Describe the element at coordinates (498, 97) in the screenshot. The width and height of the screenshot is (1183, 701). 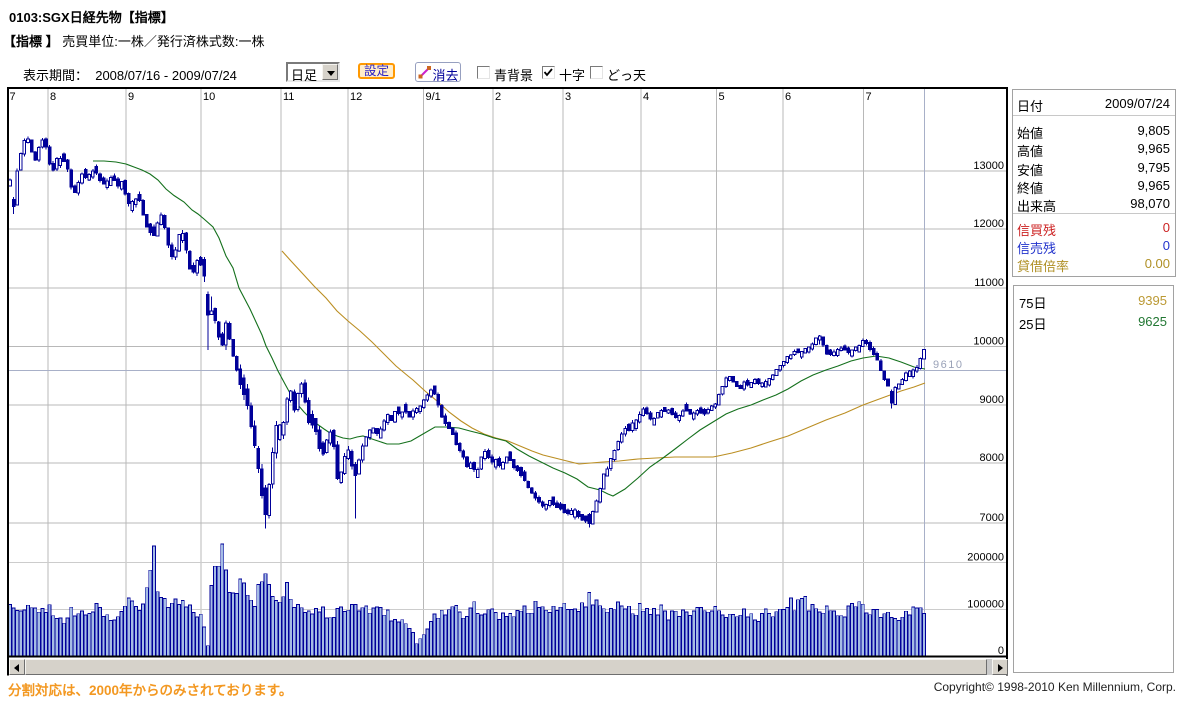
I see `svg-text: 2` at that location.